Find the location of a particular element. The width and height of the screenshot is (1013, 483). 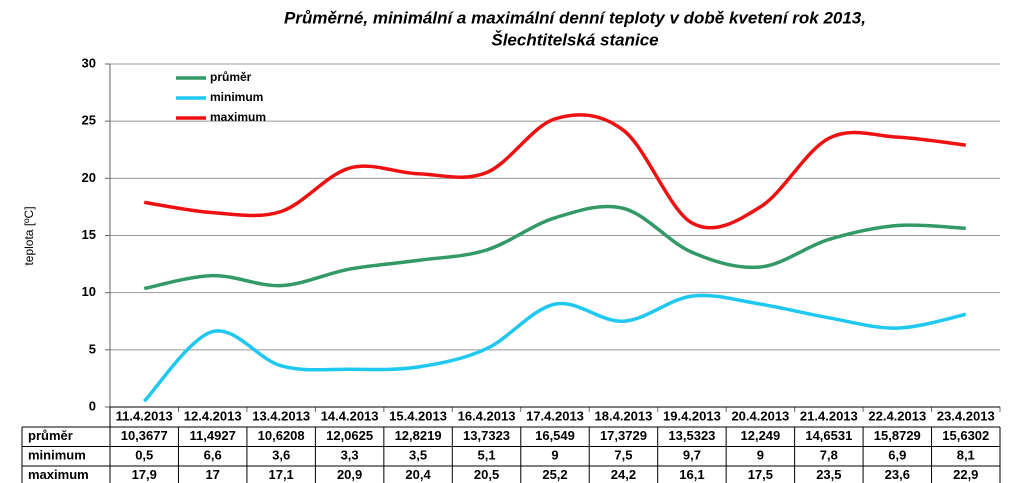

x-tick-label: 21.4.2013 is located at coordinates (829, 415).